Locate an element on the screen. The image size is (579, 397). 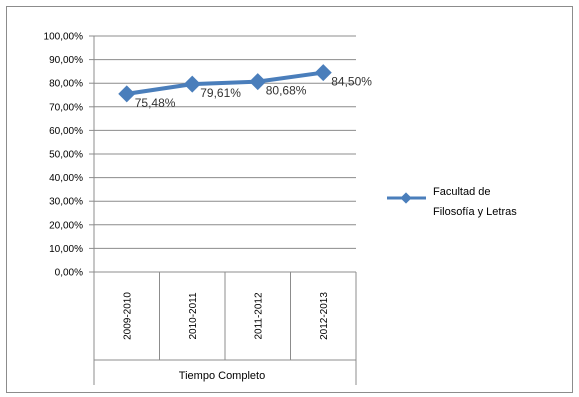
data-point-label: 79,61% is located at coordinates (220, 93).